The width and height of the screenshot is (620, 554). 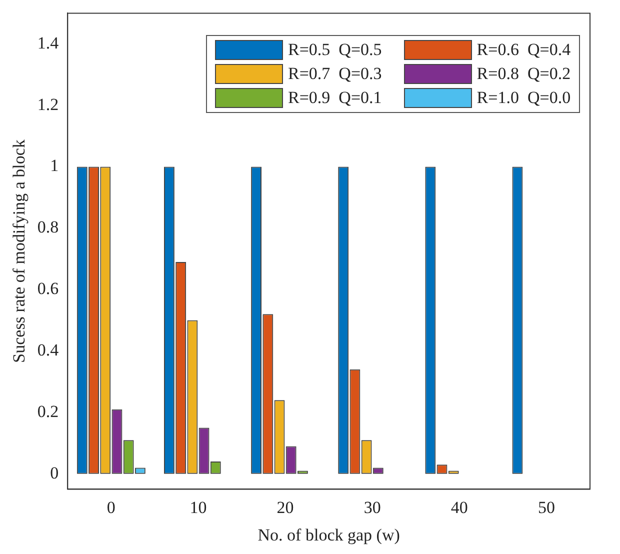 What do you see at coordinates (335, 74) in the screenshot?
I see `legend-label: R=0.7 Q=0.3` at bounding box center [335, 74].